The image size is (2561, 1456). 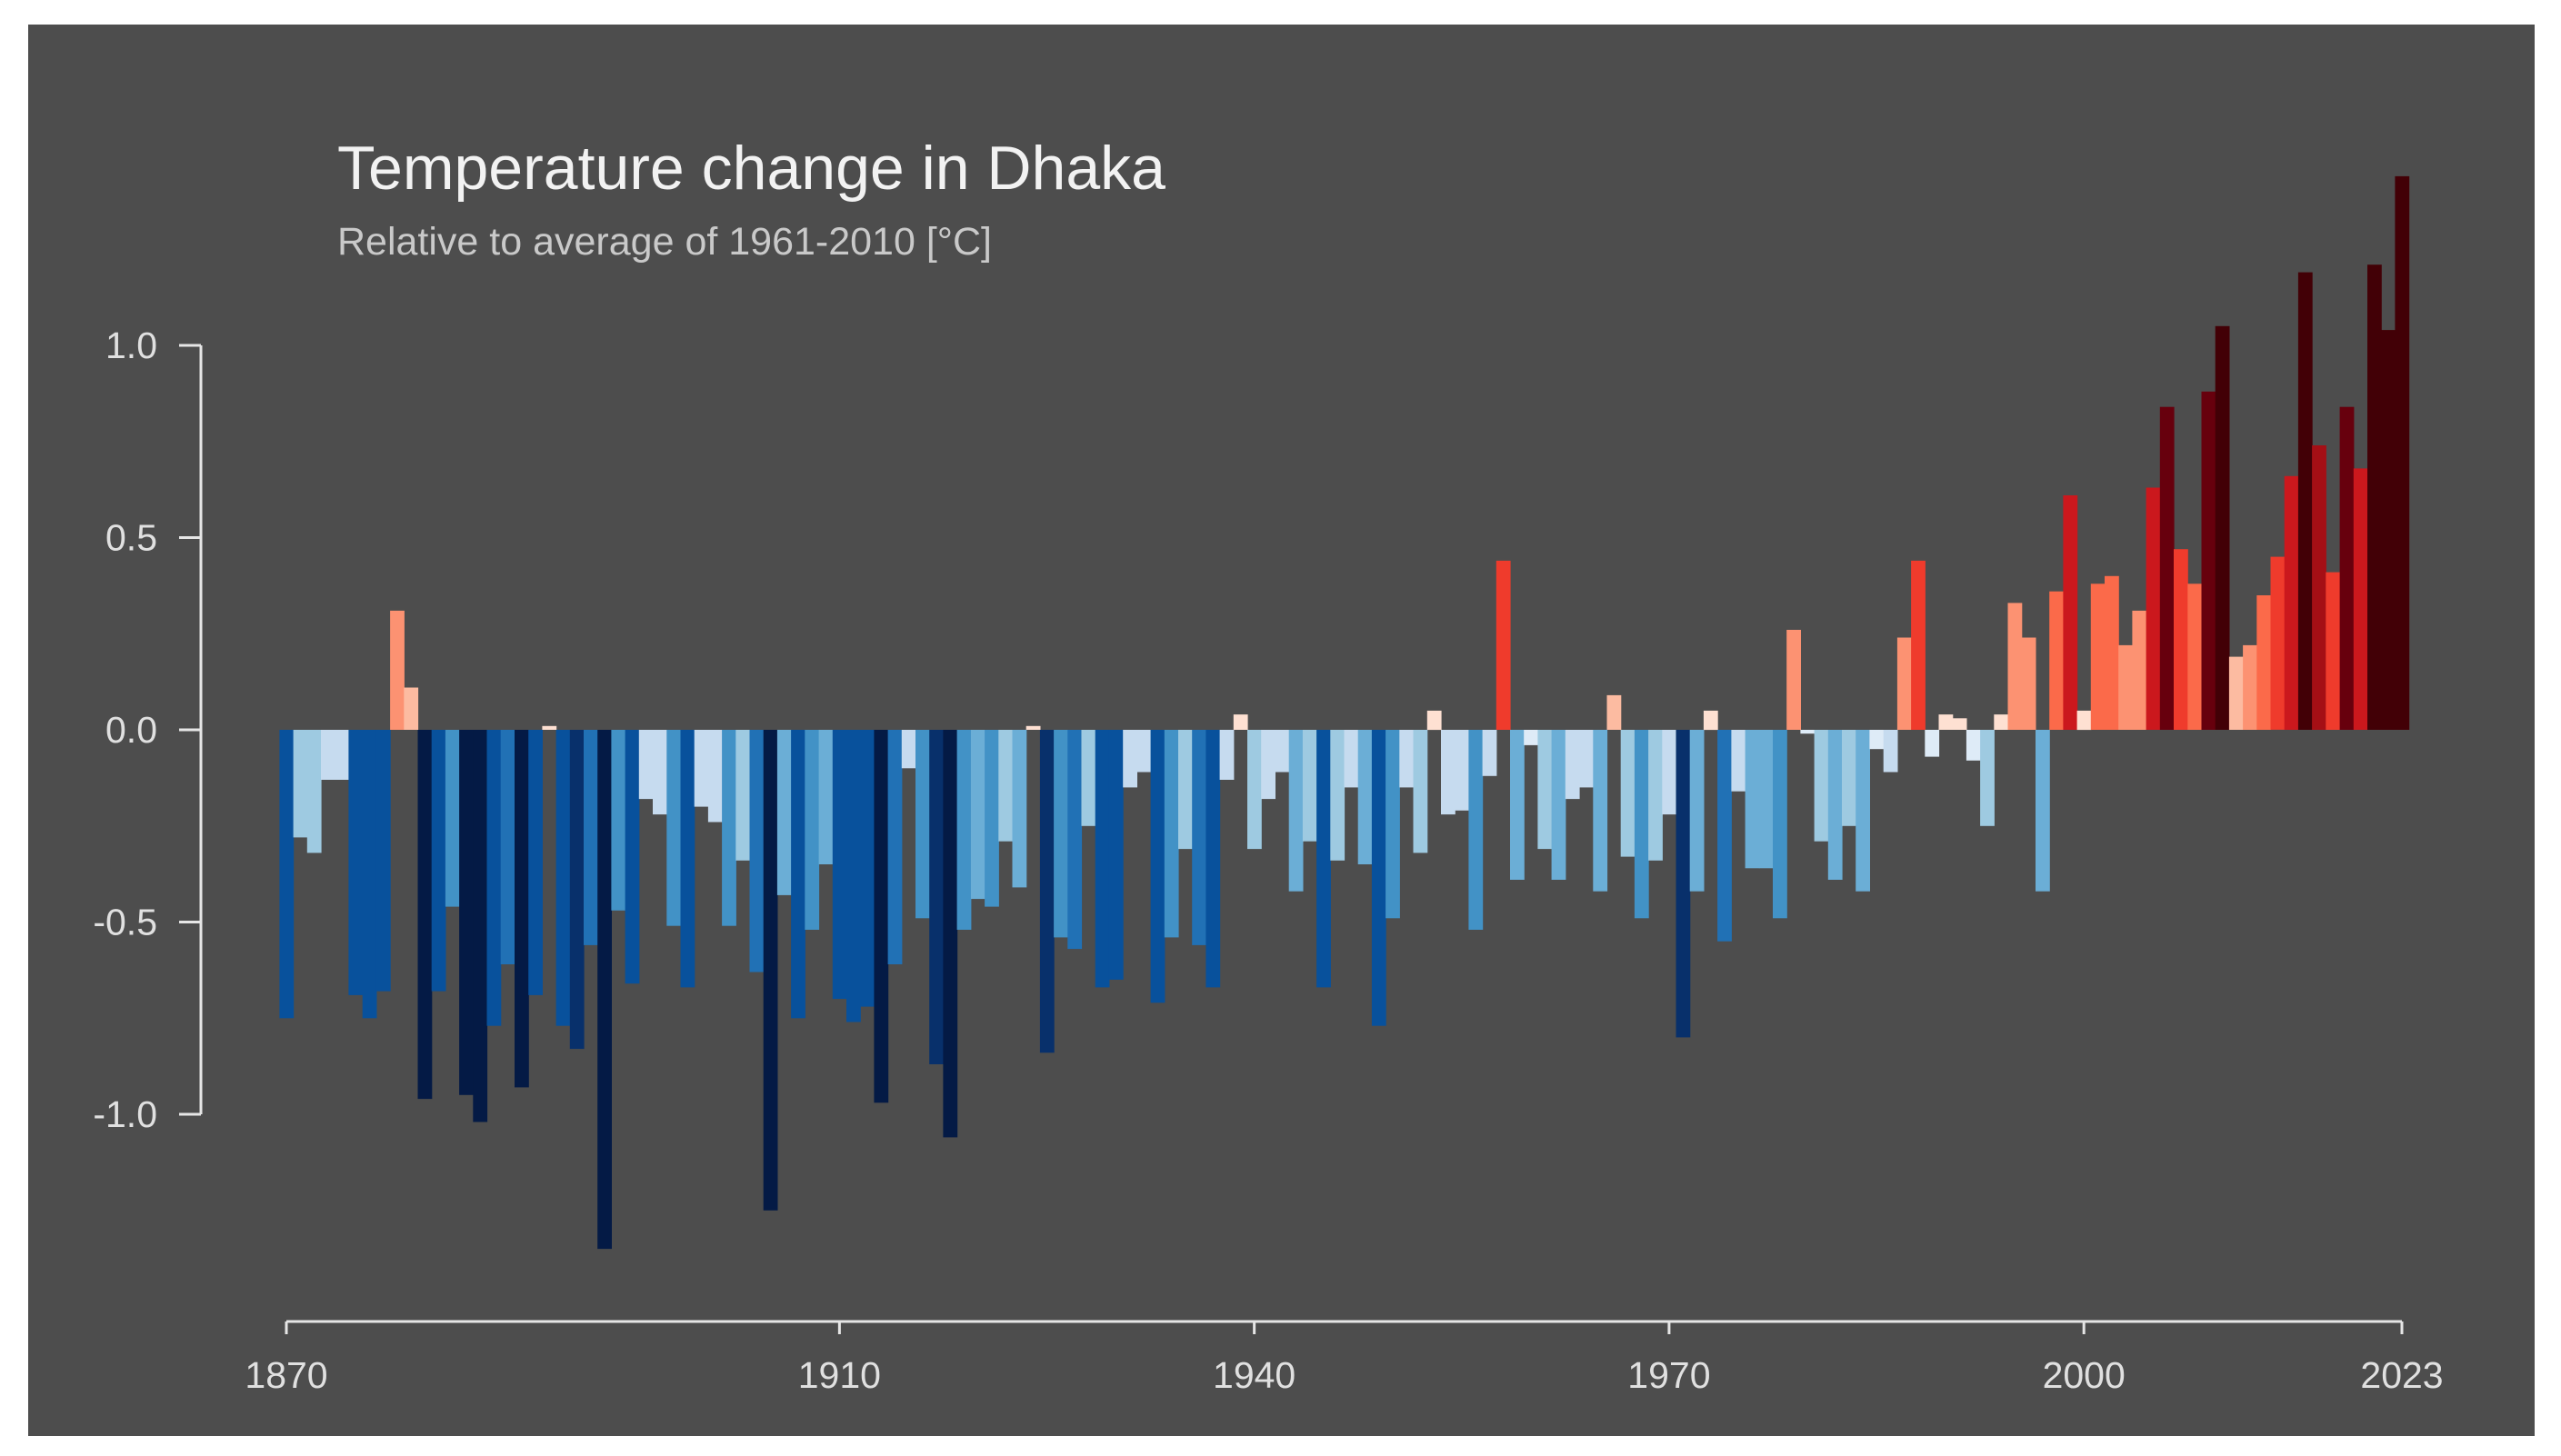 What do you see at coordinates (1668, 1375) in the screenshot?
I see `x-tick-label: 1970` at bounding box center [1668, 1375].